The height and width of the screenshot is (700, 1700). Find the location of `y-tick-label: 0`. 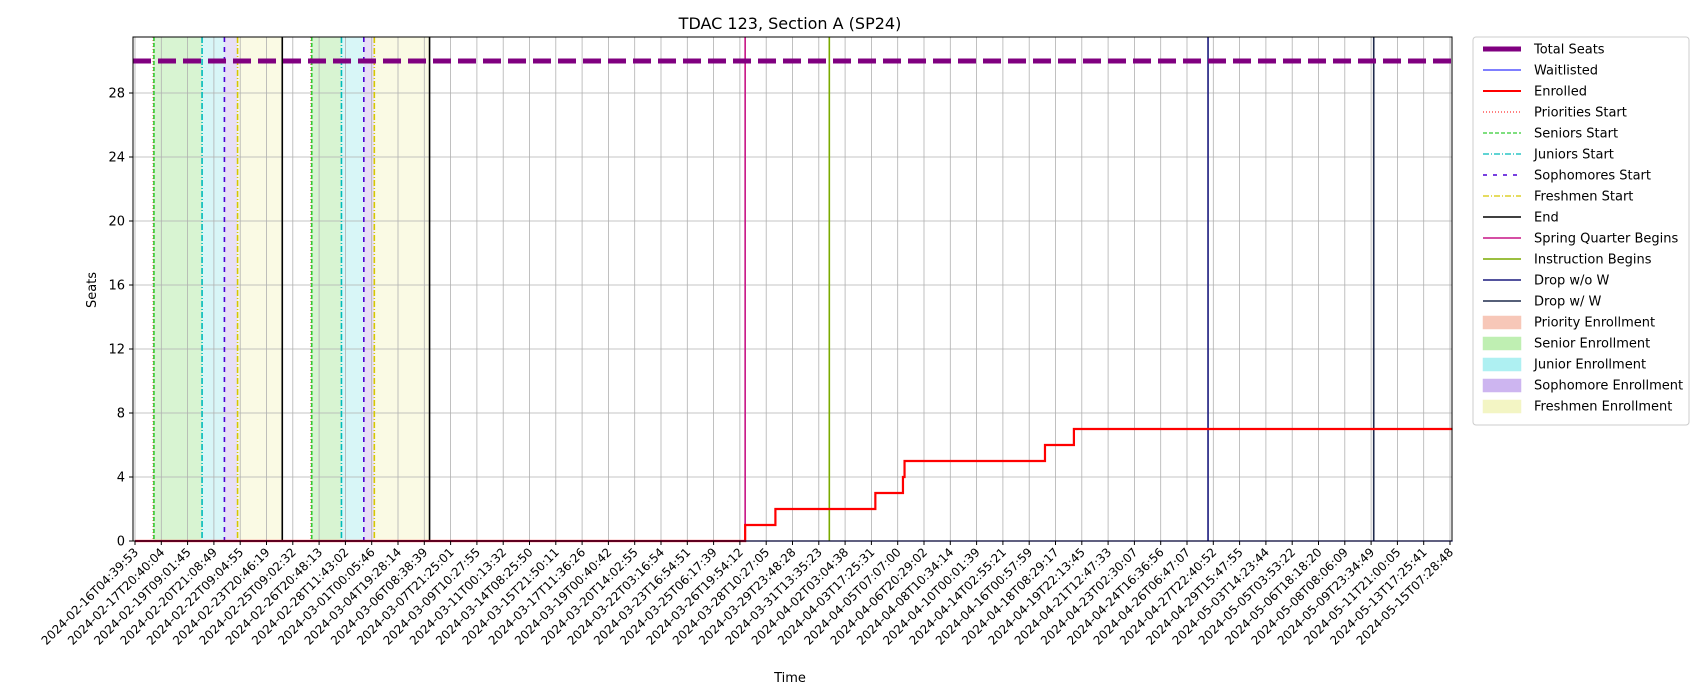

y-tick-label: 0 is located at coordinates (121, 542).